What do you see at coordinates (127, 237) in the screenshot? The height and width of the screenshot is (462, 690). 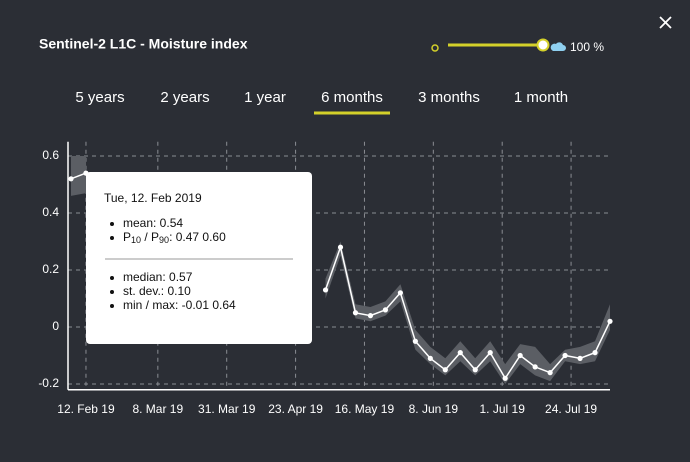 I see `p-label: P` at bounding box center [127, 237].